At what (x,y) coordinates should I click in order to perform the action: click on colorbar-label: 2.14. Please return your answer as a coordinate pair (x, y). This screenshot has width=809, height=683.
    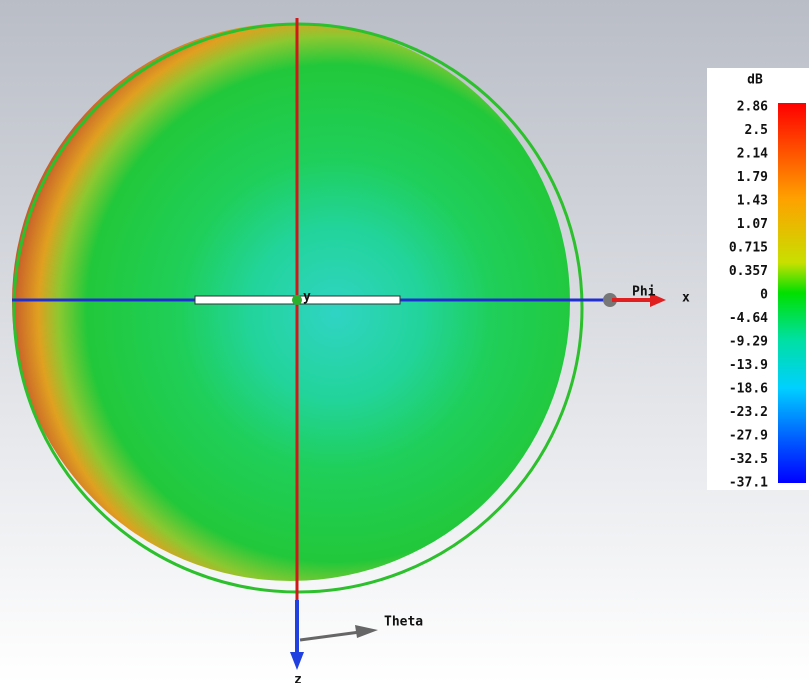
    Looking at the image, I should click on (752, 154).